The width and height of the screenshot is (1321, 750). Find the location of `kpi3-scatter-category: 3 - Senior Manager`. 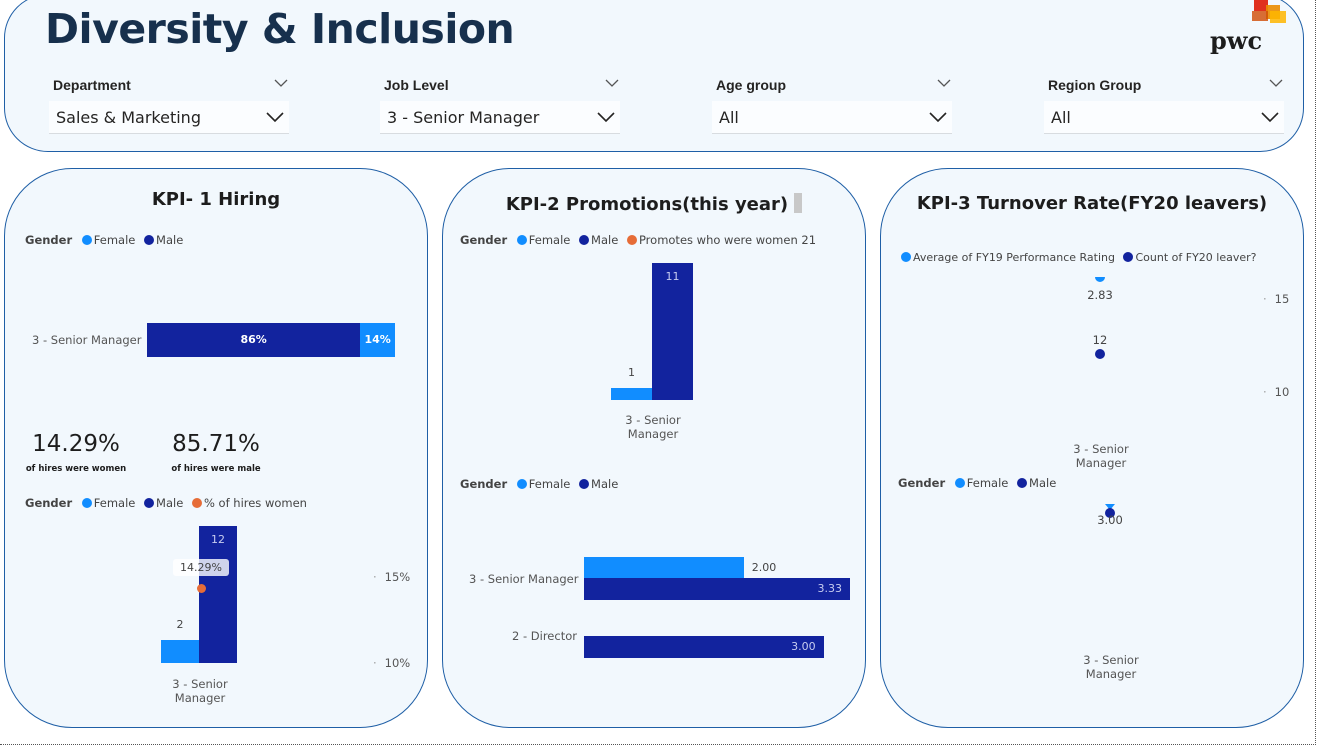

kpi3-scatter-category: 3 - Senior Manager is located at coordinates (1101, 456).